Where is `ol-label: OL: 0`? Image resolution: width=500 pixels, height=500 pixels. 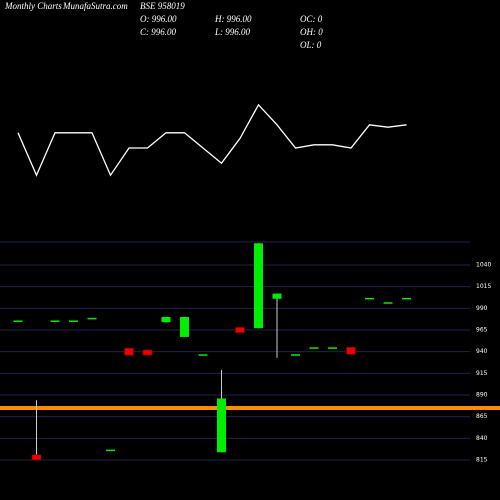
ol-label: OL: 0 is located at coordinates (311, 45).